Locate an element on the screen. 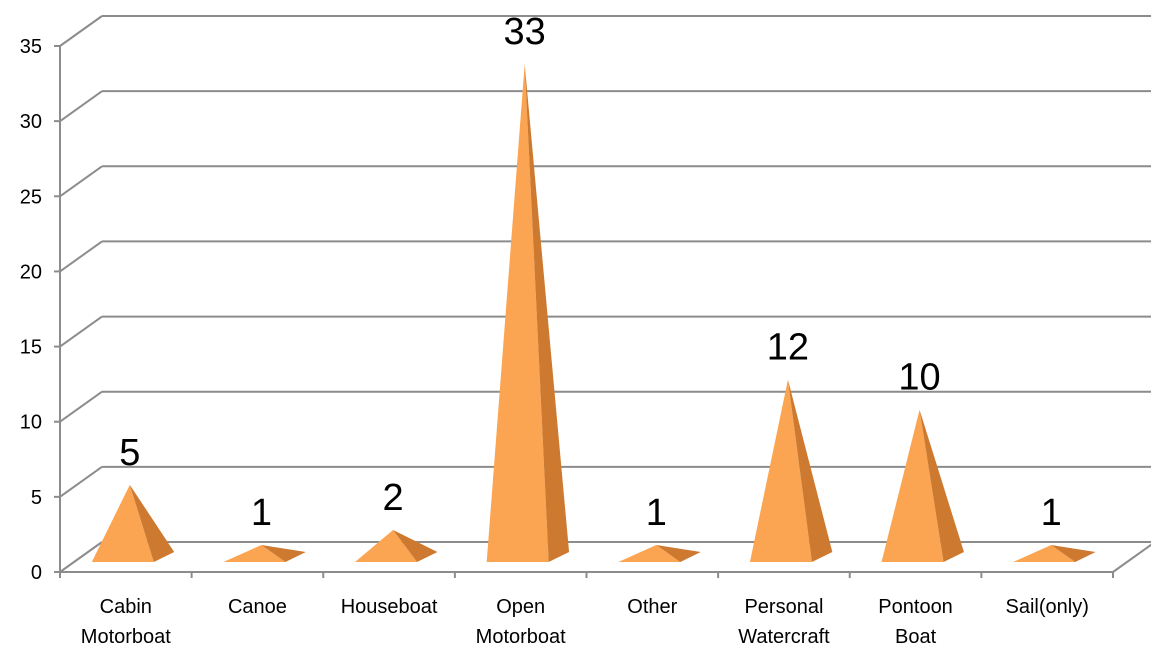 The image size is (1151, 651). data-label: 5 is located at coordinates (129, 453).